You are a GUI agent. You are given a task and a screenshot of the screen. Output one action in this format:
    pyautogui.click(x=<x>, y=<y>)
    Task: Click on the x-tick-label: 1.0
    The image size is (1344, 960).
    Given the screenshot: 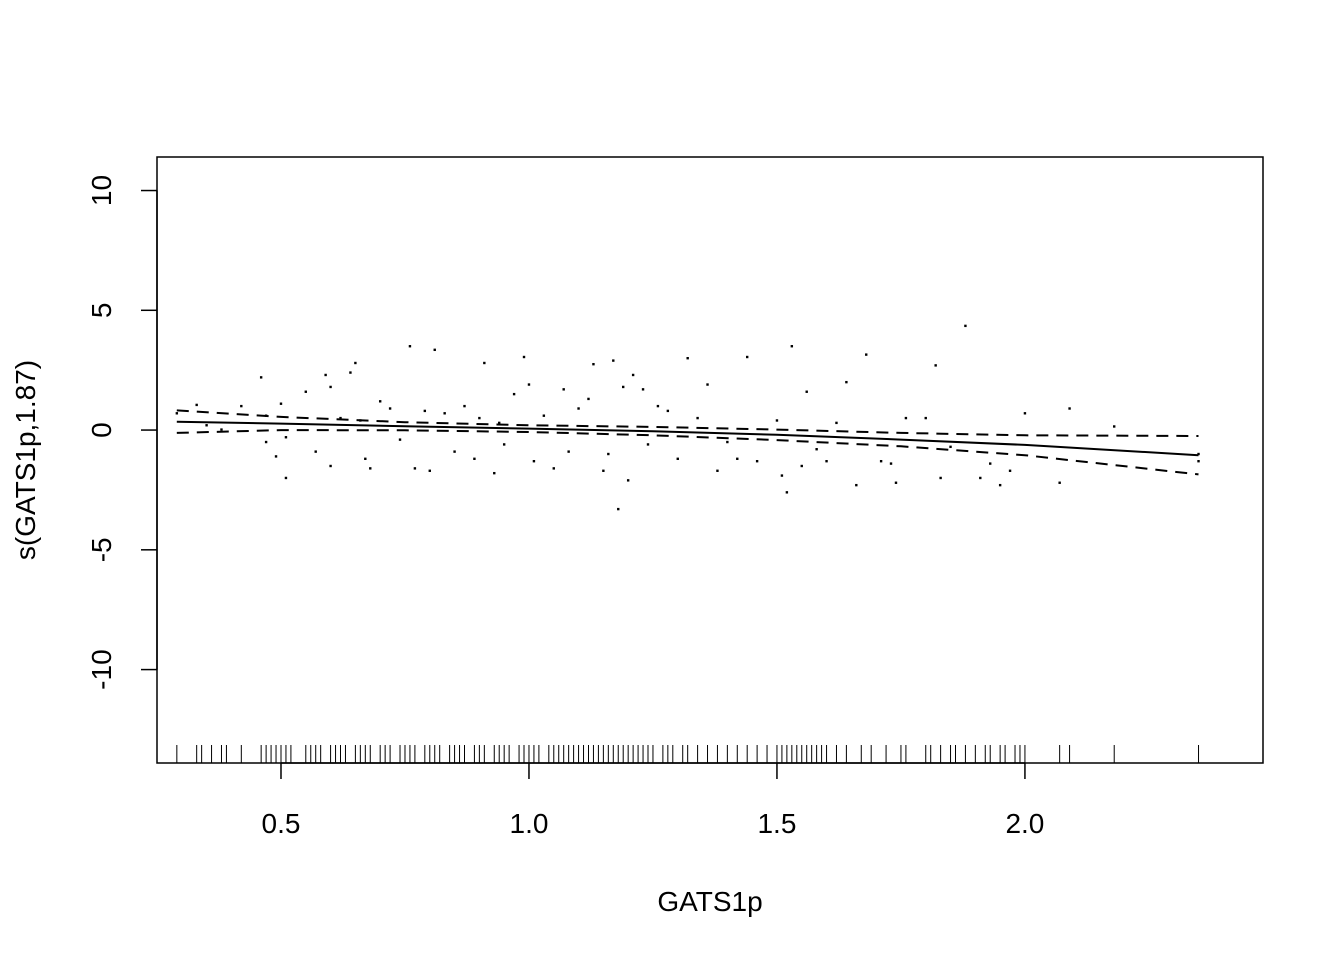 What is the action you would take?
    pyautogui.click(x=529, y=823)
    